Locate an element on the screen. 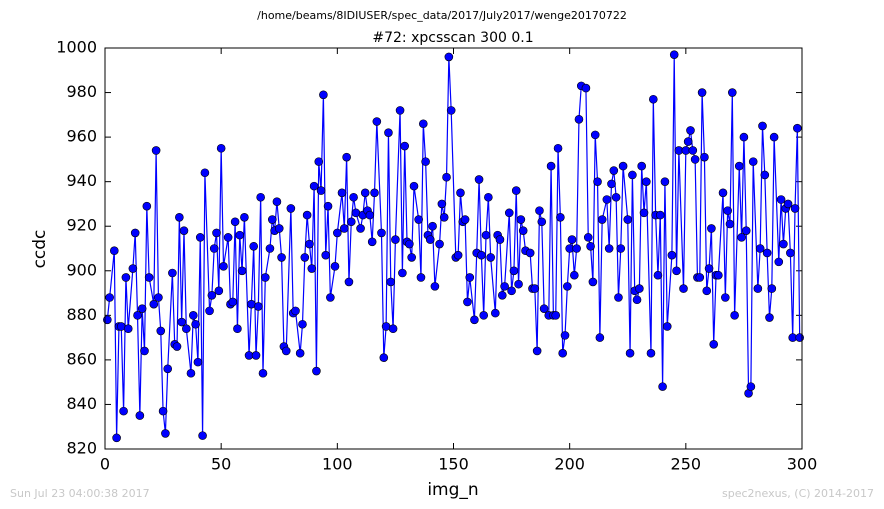 Image resolution: width=884 pixels, height=509 pixels. y-tick-label: 980 is located at coordinates (81, 91).